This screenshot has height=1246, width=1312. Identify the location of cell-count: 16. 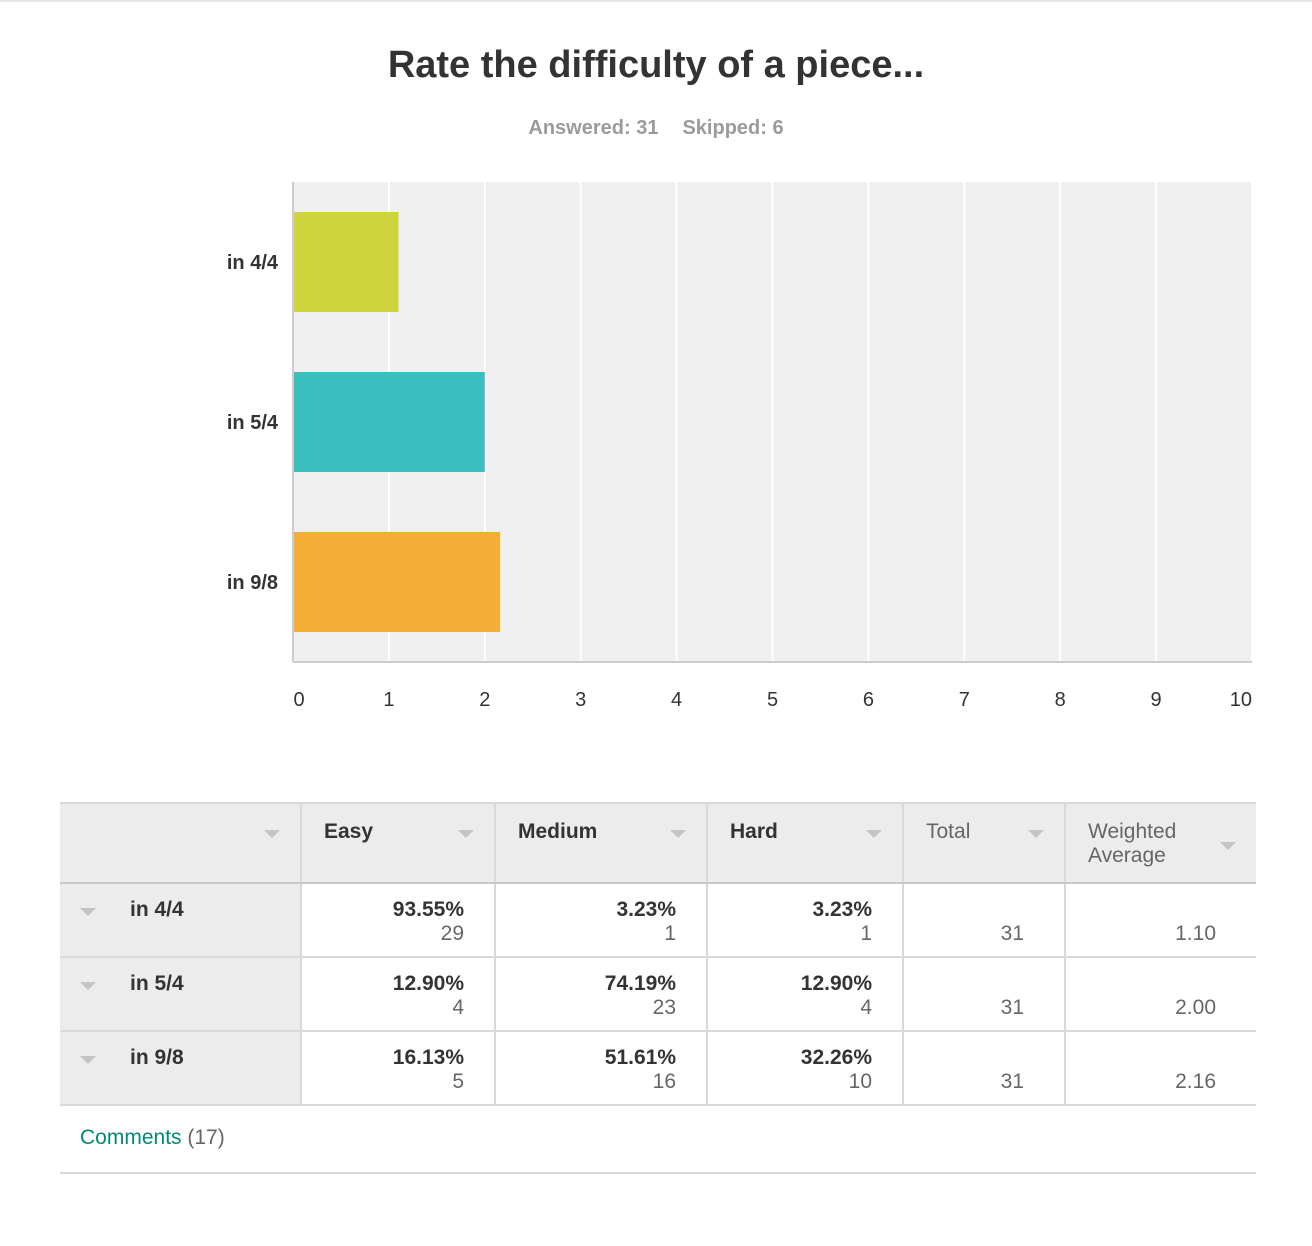
(664, 1081).